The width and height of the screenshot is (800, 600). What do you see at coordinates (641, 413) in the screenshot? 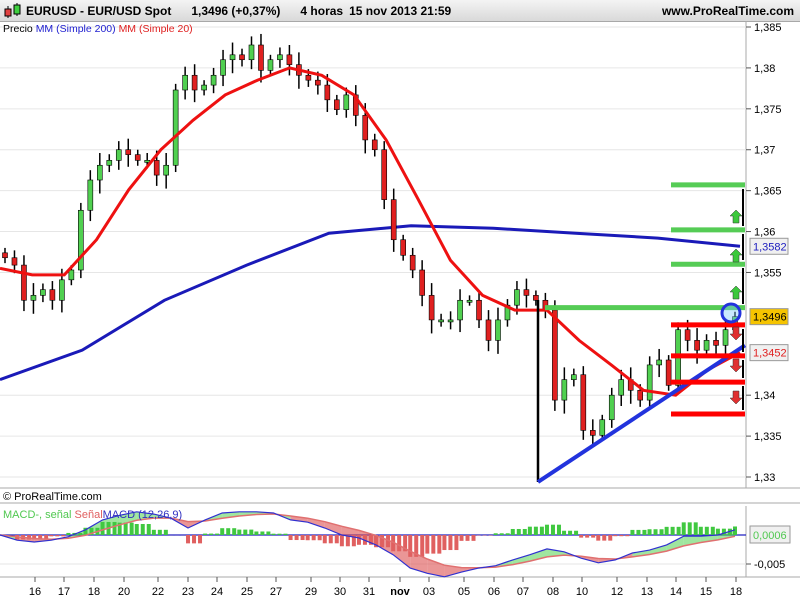
I see `support-trendline` at bounding box center [641, 413].